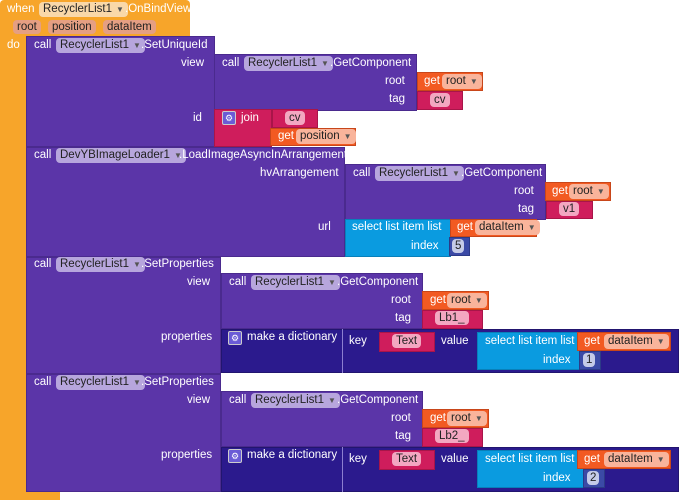  I want to click on text-value: Lb1_, so click(452, 318).